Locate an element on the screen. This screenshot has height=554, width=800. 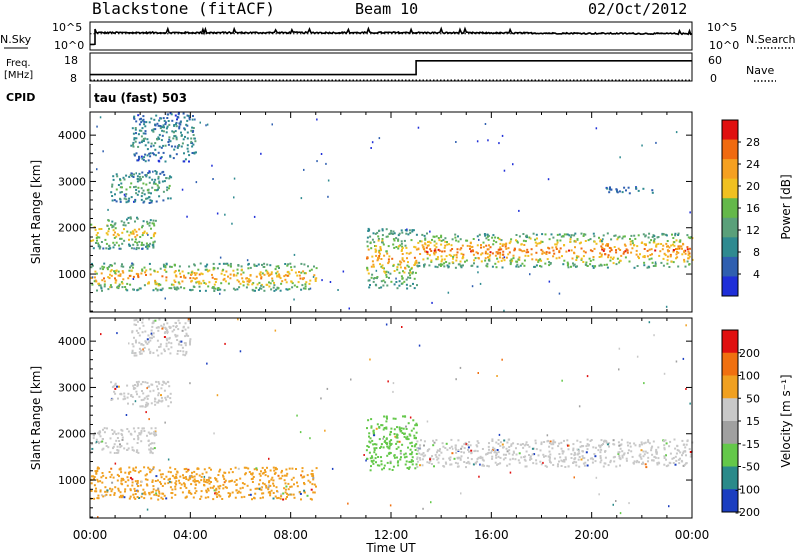
colorbar-tick-label: -15 is located at coordinates (751, 444).